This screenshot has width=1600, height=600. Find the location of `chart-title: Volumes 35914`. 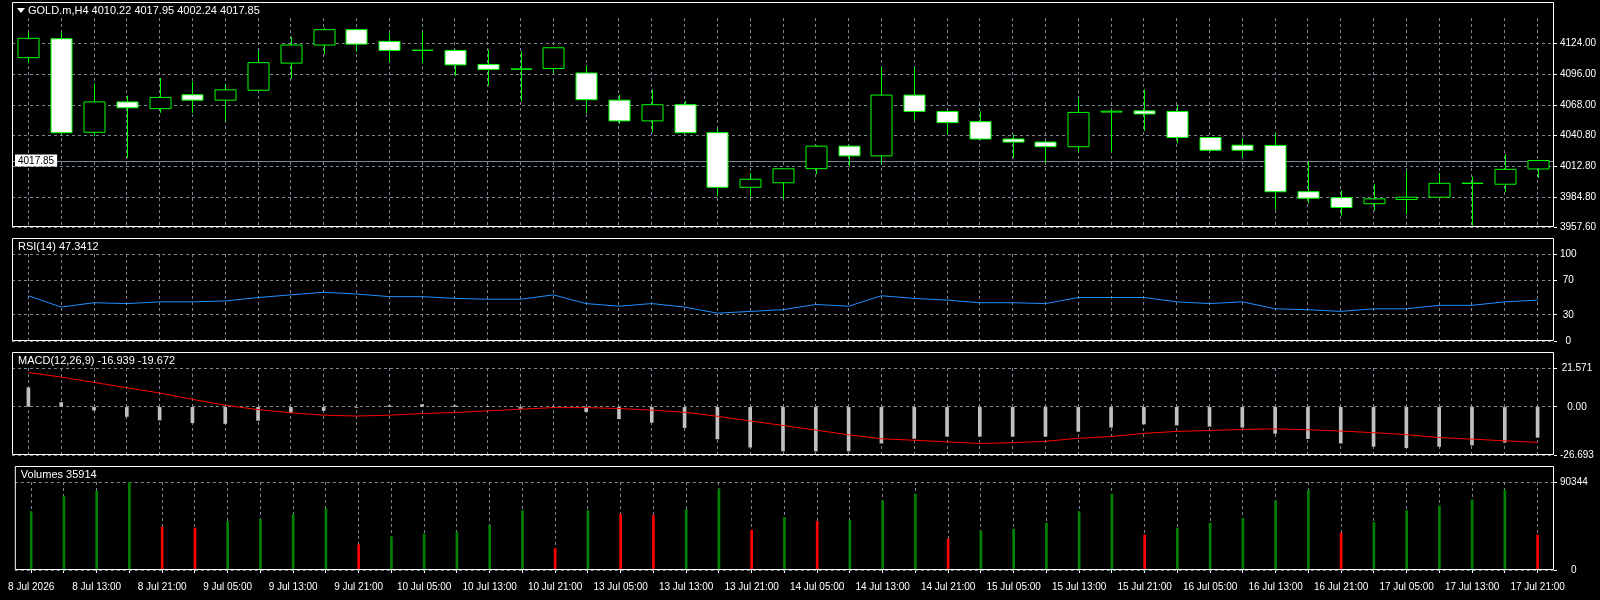

chart-title: Volumes 35914 is located at coordinates (58, 473).